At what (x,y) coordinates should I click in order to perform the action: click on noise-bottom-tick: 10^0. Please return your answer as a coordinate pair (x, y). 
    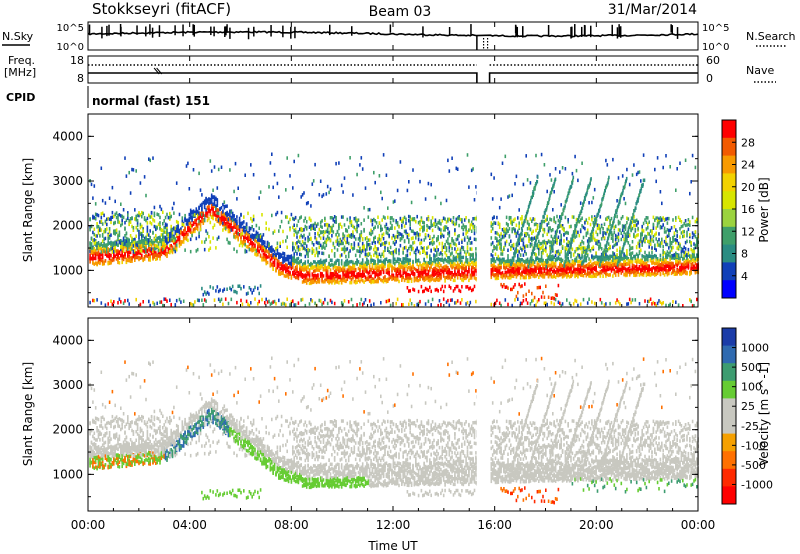
    Looking at the image, I should click on (70, 47).